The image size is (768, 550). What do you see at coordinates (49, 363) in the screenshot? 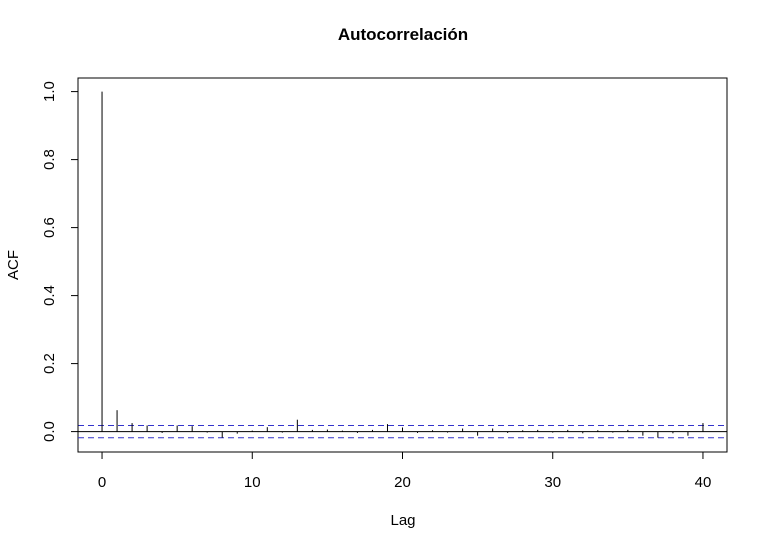
I see `y-tick-label: 0.2` at bounding box center [49, 363].